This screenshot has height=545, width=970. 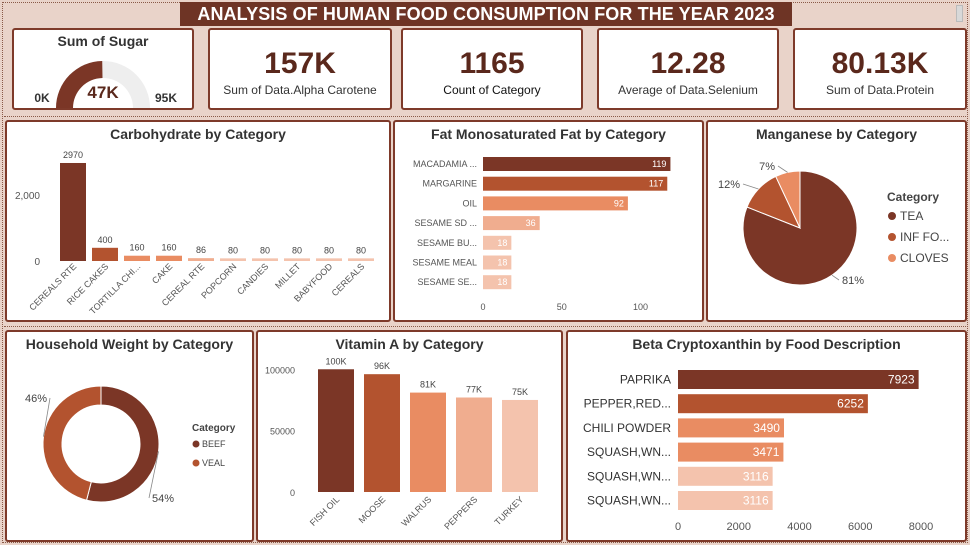 What do you see at coordinates (799, 527) in the screenshot?
I see `x-tick-label: 4000` at bounding box center [799, 527].